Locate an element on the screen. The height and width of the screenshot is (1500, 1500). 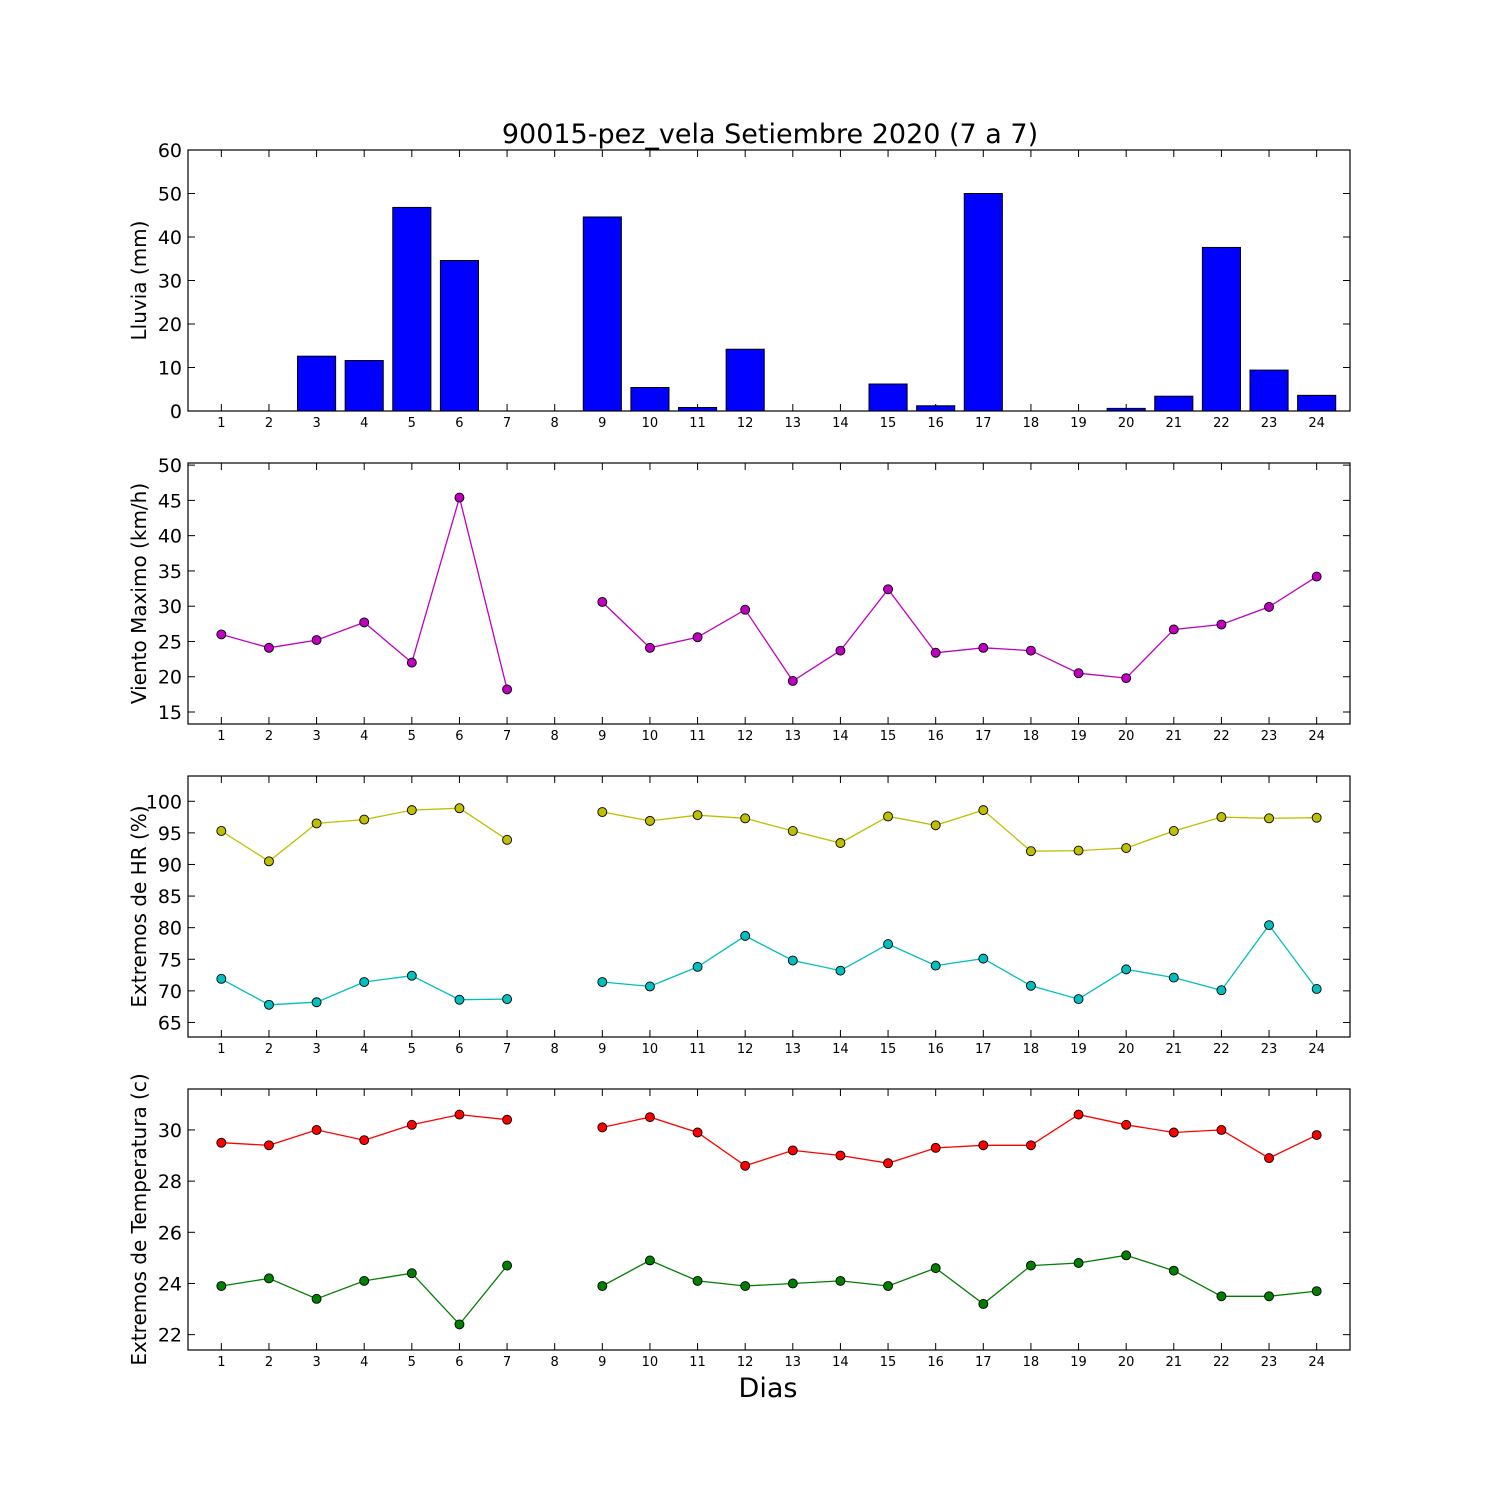
x-axis-label: Dias is located at coordinates (768, 1388).